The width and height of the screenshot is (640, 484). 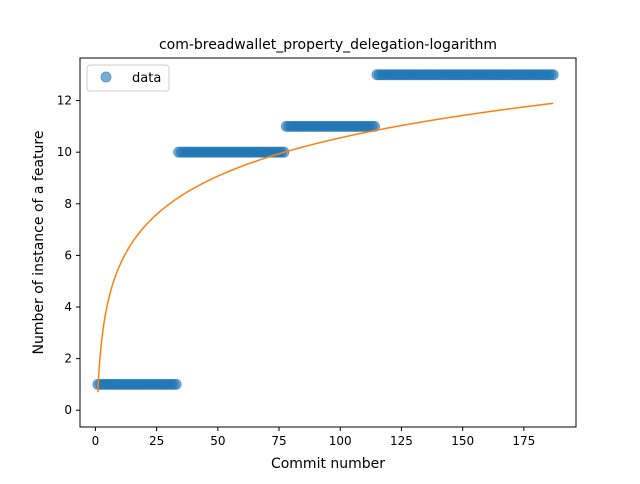 I want to click on x-tick-label: 100, so click(x=340, y=441).